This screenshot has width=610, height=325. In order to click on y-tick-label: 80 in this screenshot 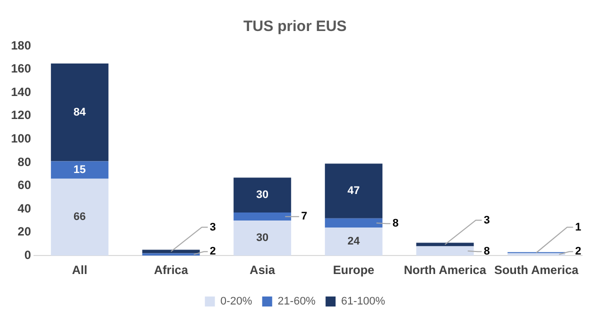, I will do `click(25, 161)`.